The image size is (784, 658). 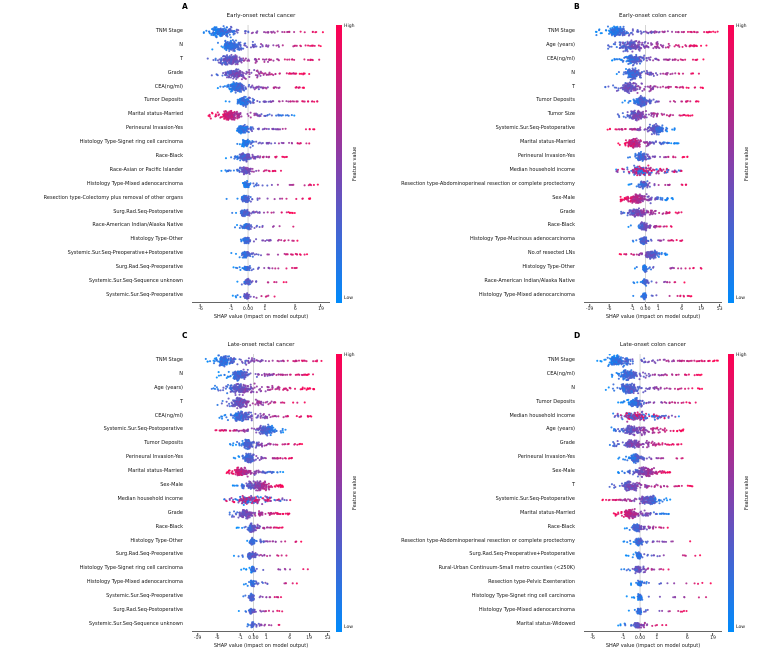 What do you see at coordinates (328, 637) in the screenshot?
I see `x-tick: 53` at bounding box center [328, 637].